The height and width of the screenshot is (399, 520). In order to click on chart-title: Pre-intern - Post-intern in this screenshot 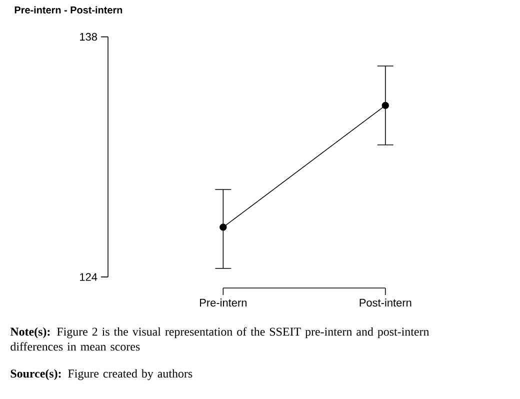, I will do `click(68, 10)`.